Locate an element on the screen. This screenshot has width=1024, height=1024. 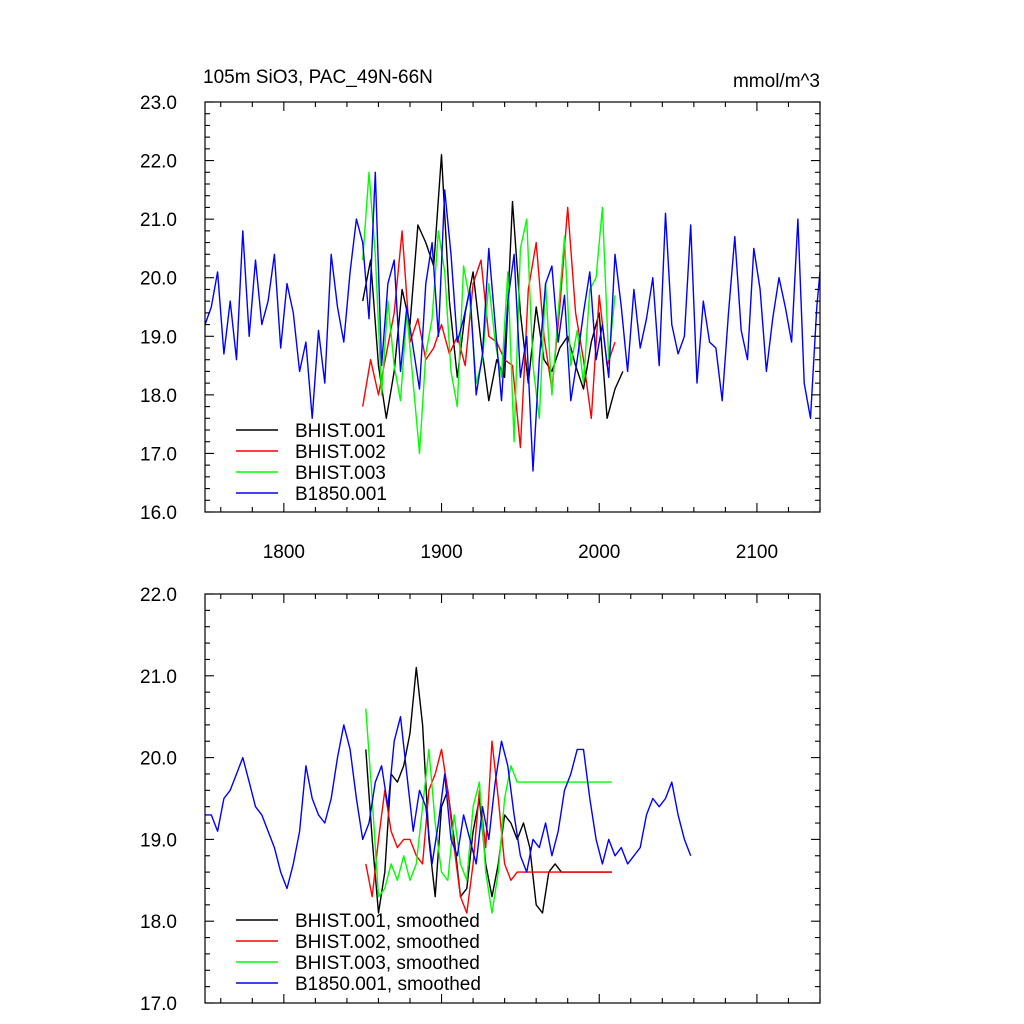
y-tick-label: 16.0 is located at coordinates (158, 513).